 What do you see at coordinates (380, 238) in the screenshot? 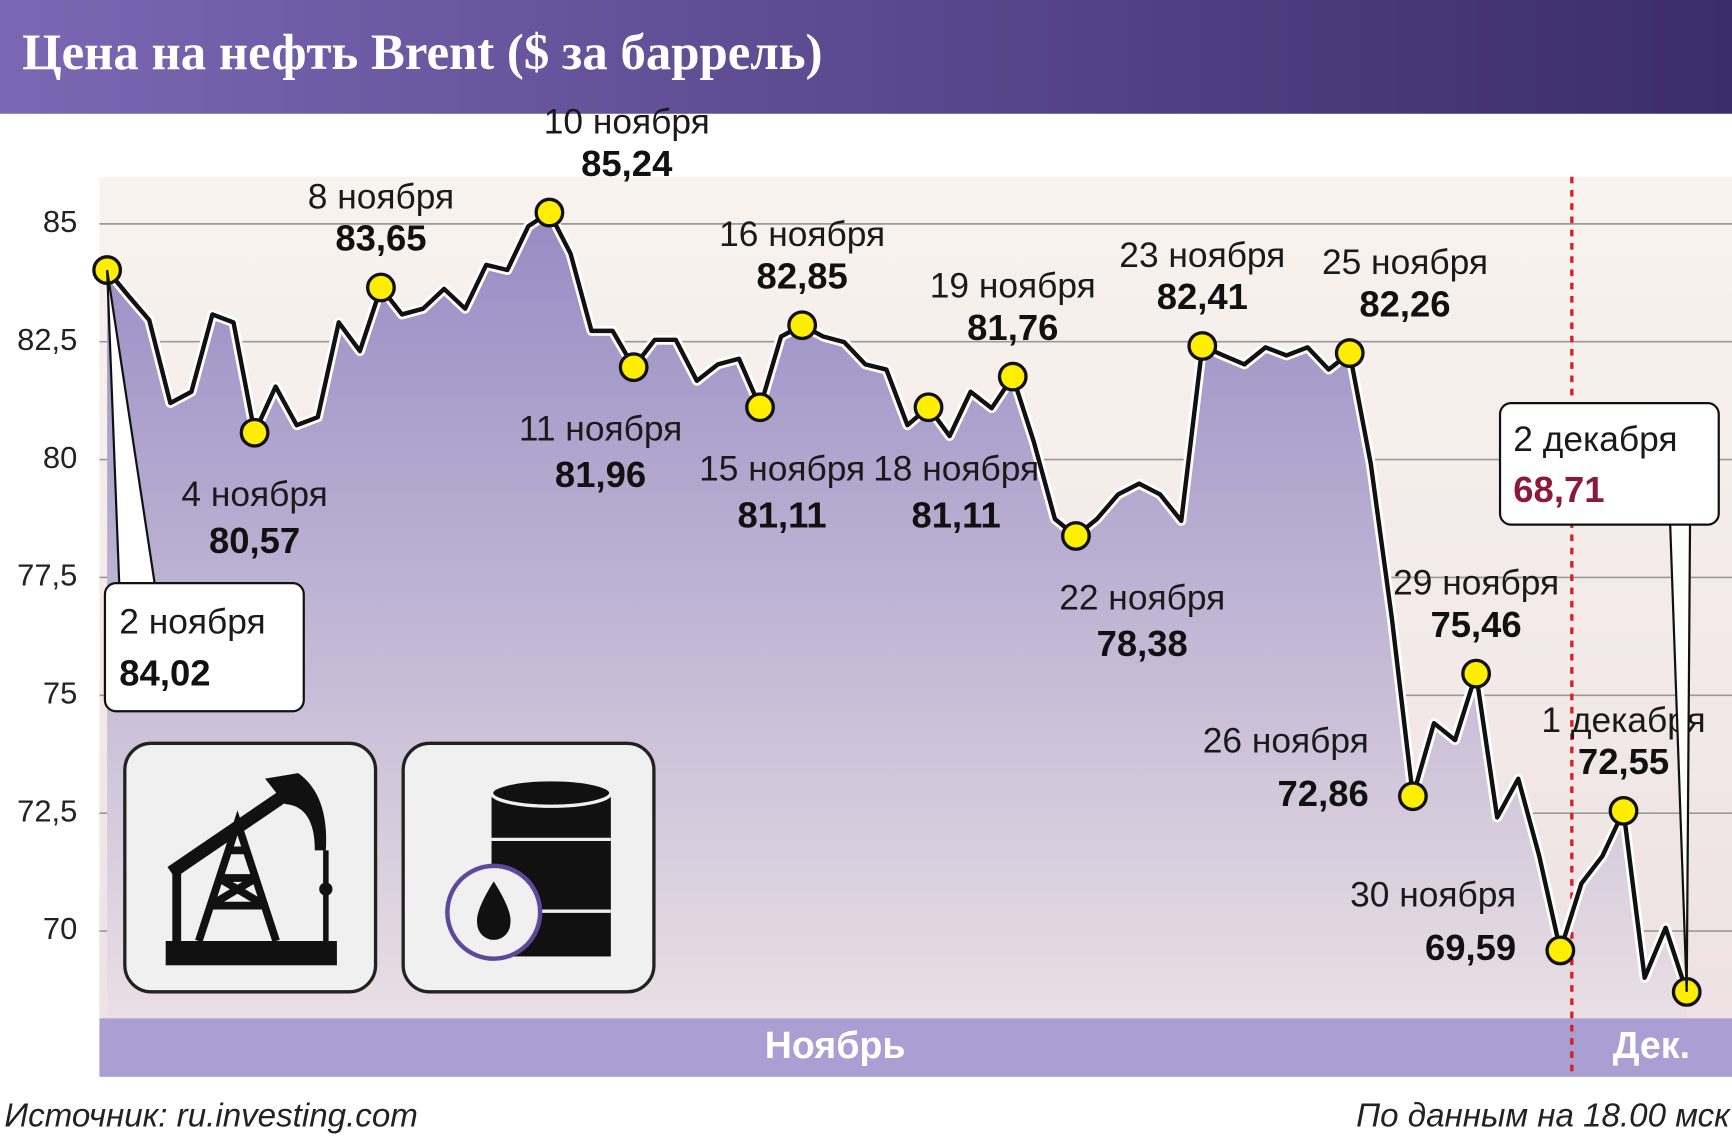
I see `value-label: 83,65` at bounding box center [380, 238].